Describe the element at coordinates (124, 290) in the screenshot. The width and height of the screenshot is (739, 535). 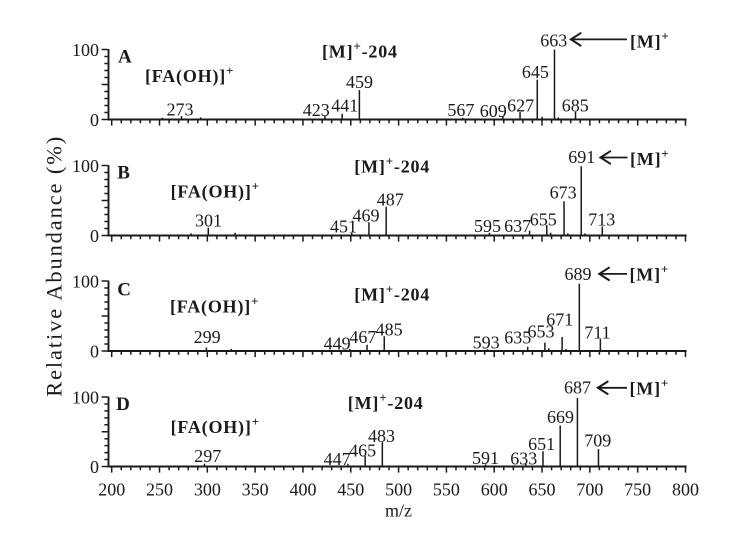
I see `svg-text: C` at that location.